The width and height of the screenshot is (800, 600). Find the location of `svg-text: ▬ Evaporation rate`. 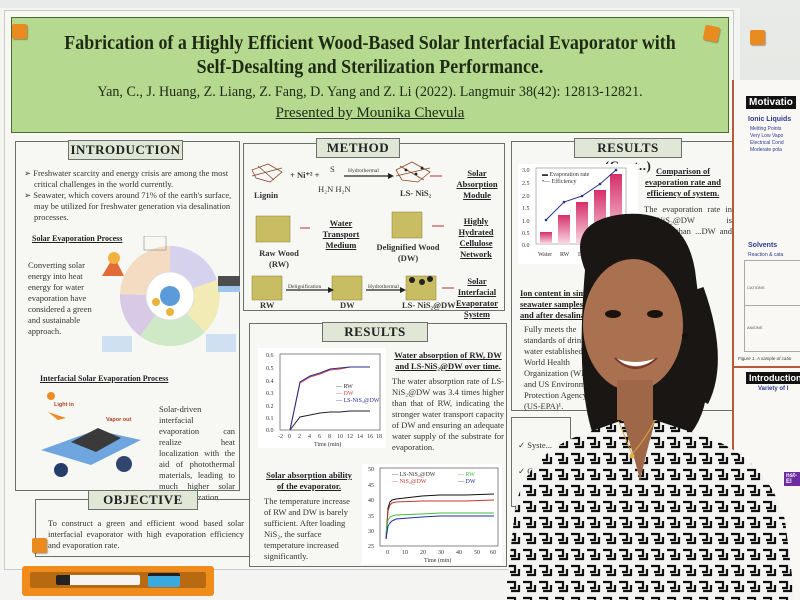

svg-text: ▬ Evaporation rate is located at coordinates (566, 175).